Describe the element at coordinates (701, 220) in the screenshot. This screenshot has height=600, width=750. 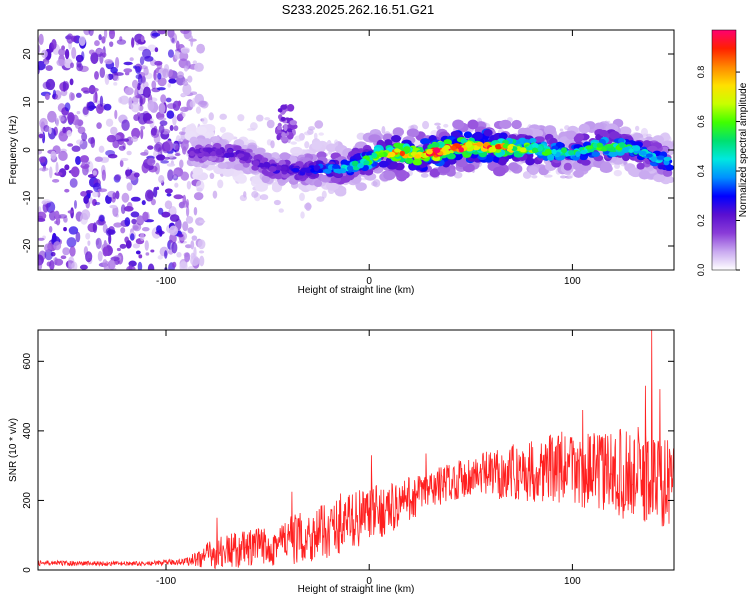
I see `colorbar-tick-label: 0.2` at that location.